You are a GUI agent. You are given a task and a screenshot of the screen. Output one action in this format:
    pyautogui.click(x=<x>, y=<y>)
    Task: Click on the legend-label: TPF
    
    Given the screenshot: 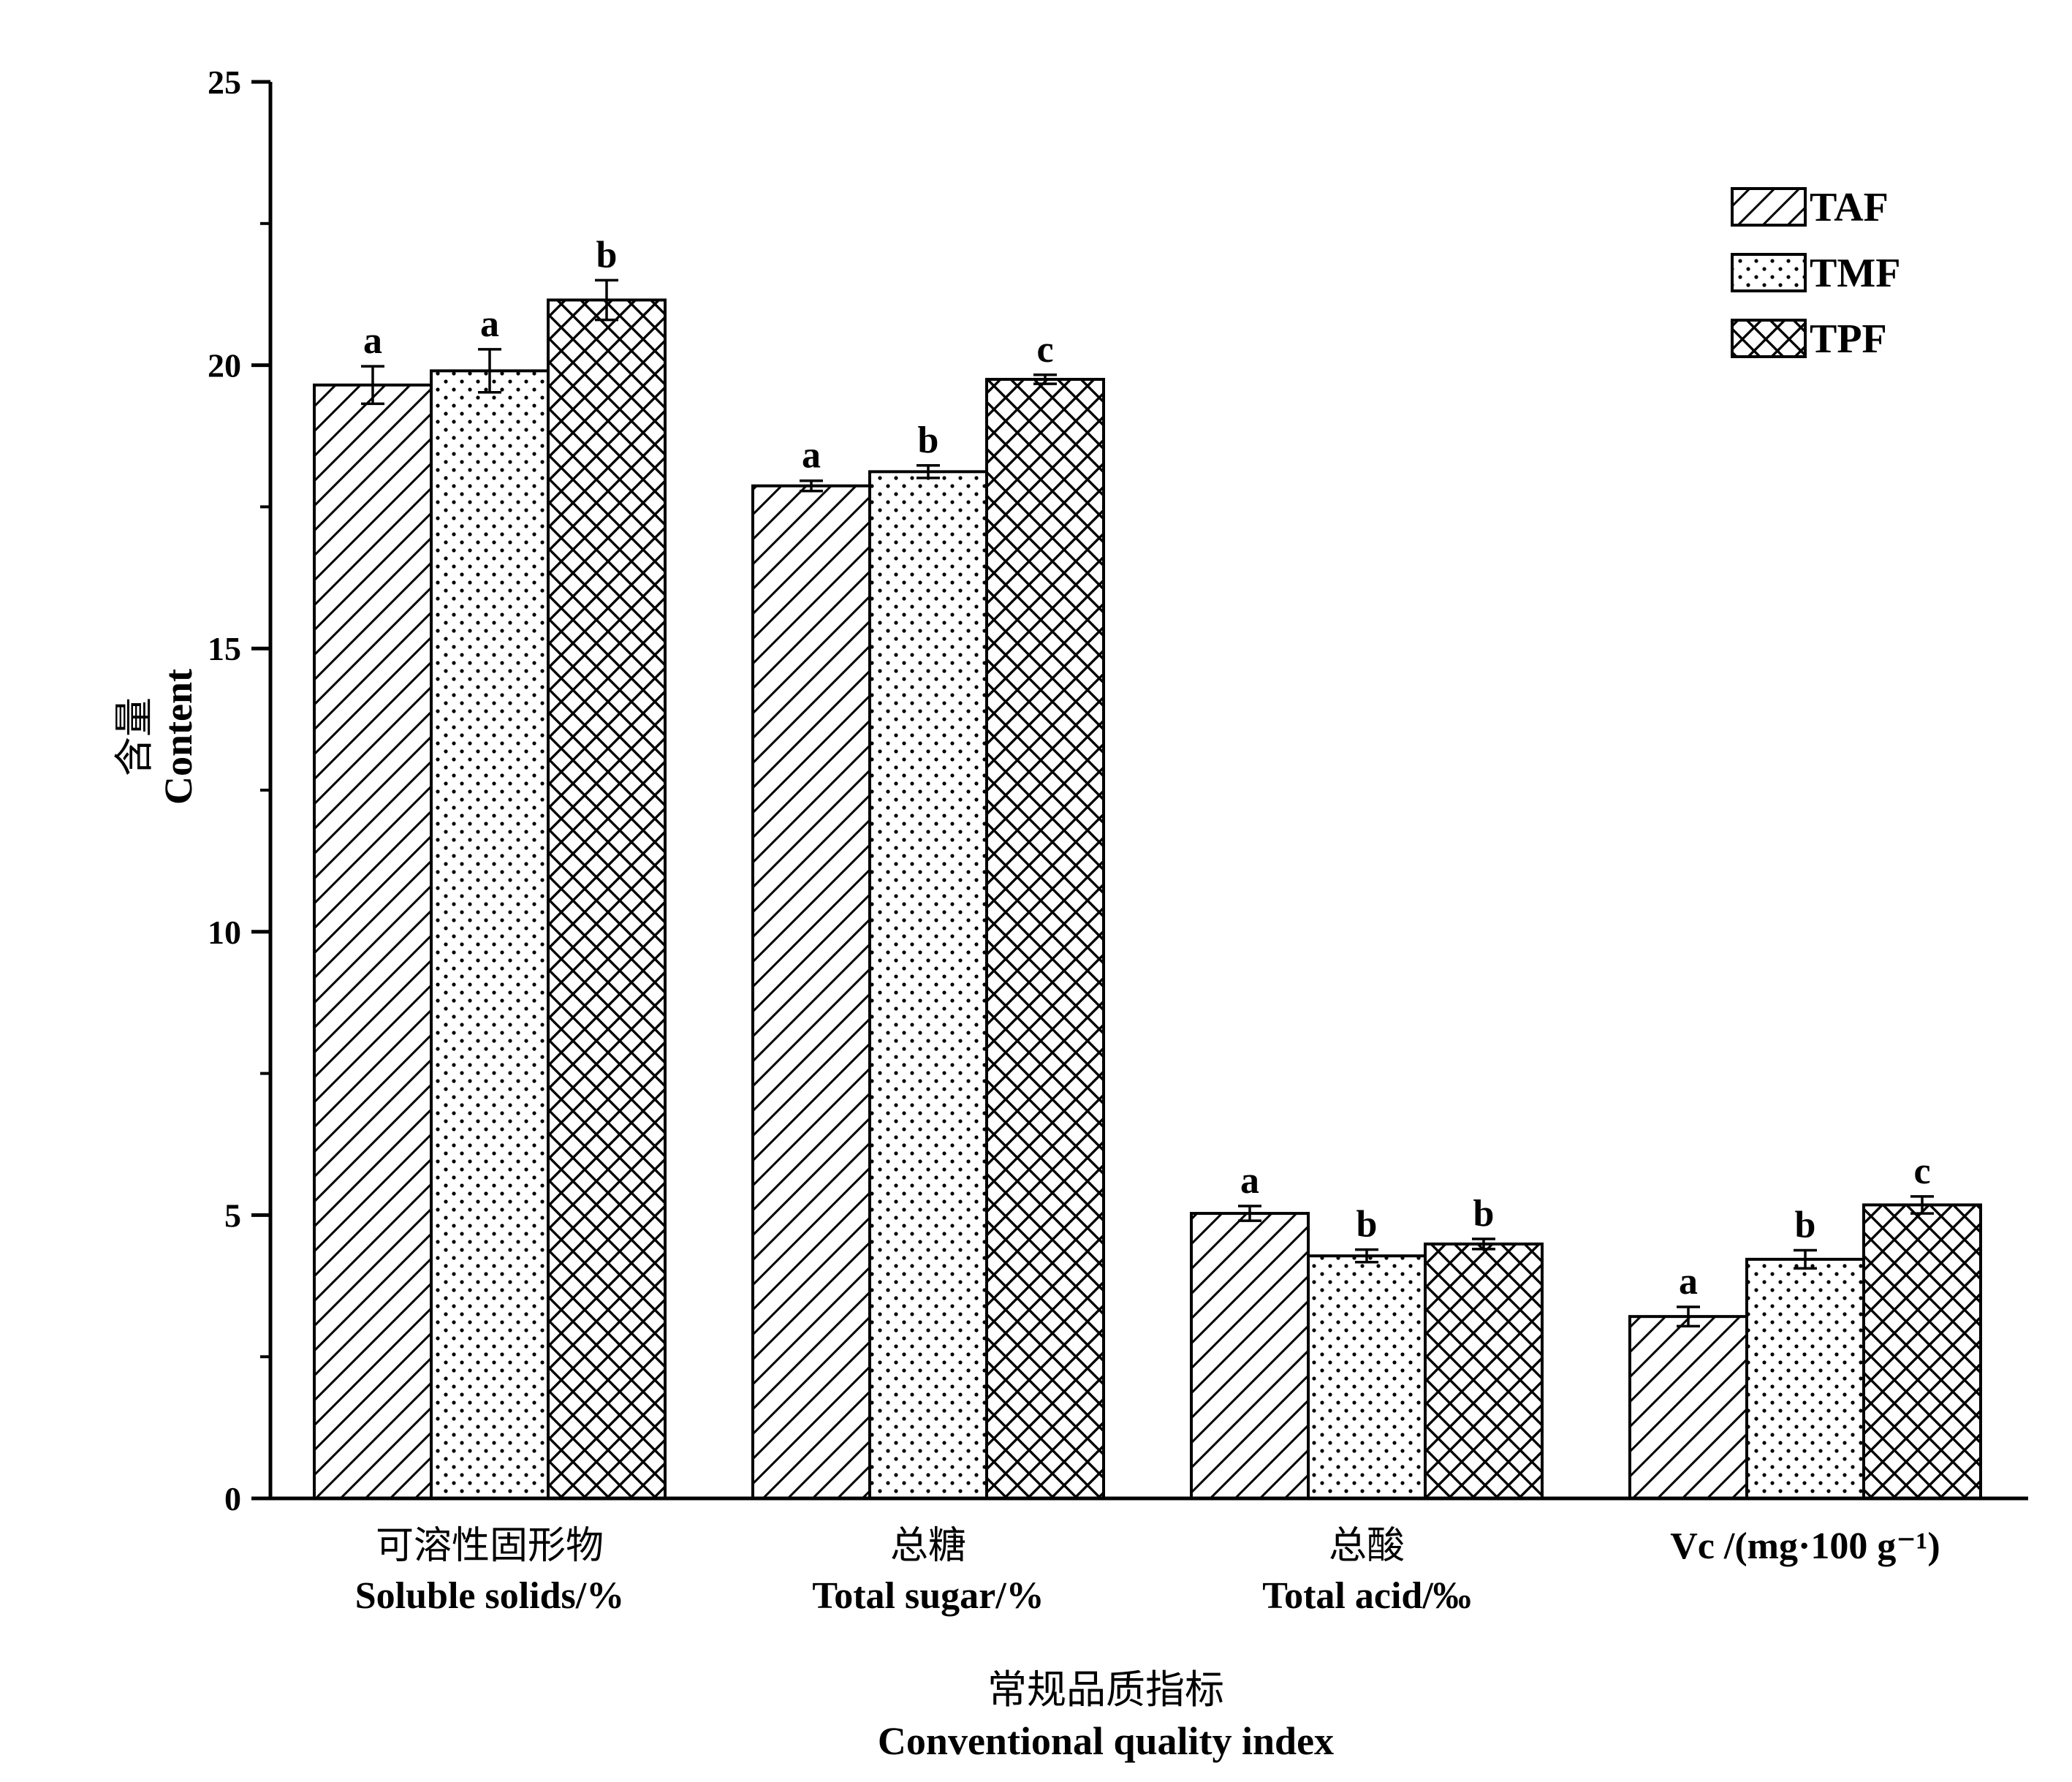 What is the action you would take?
    pyautogui.click(x=1848, y=339)
    